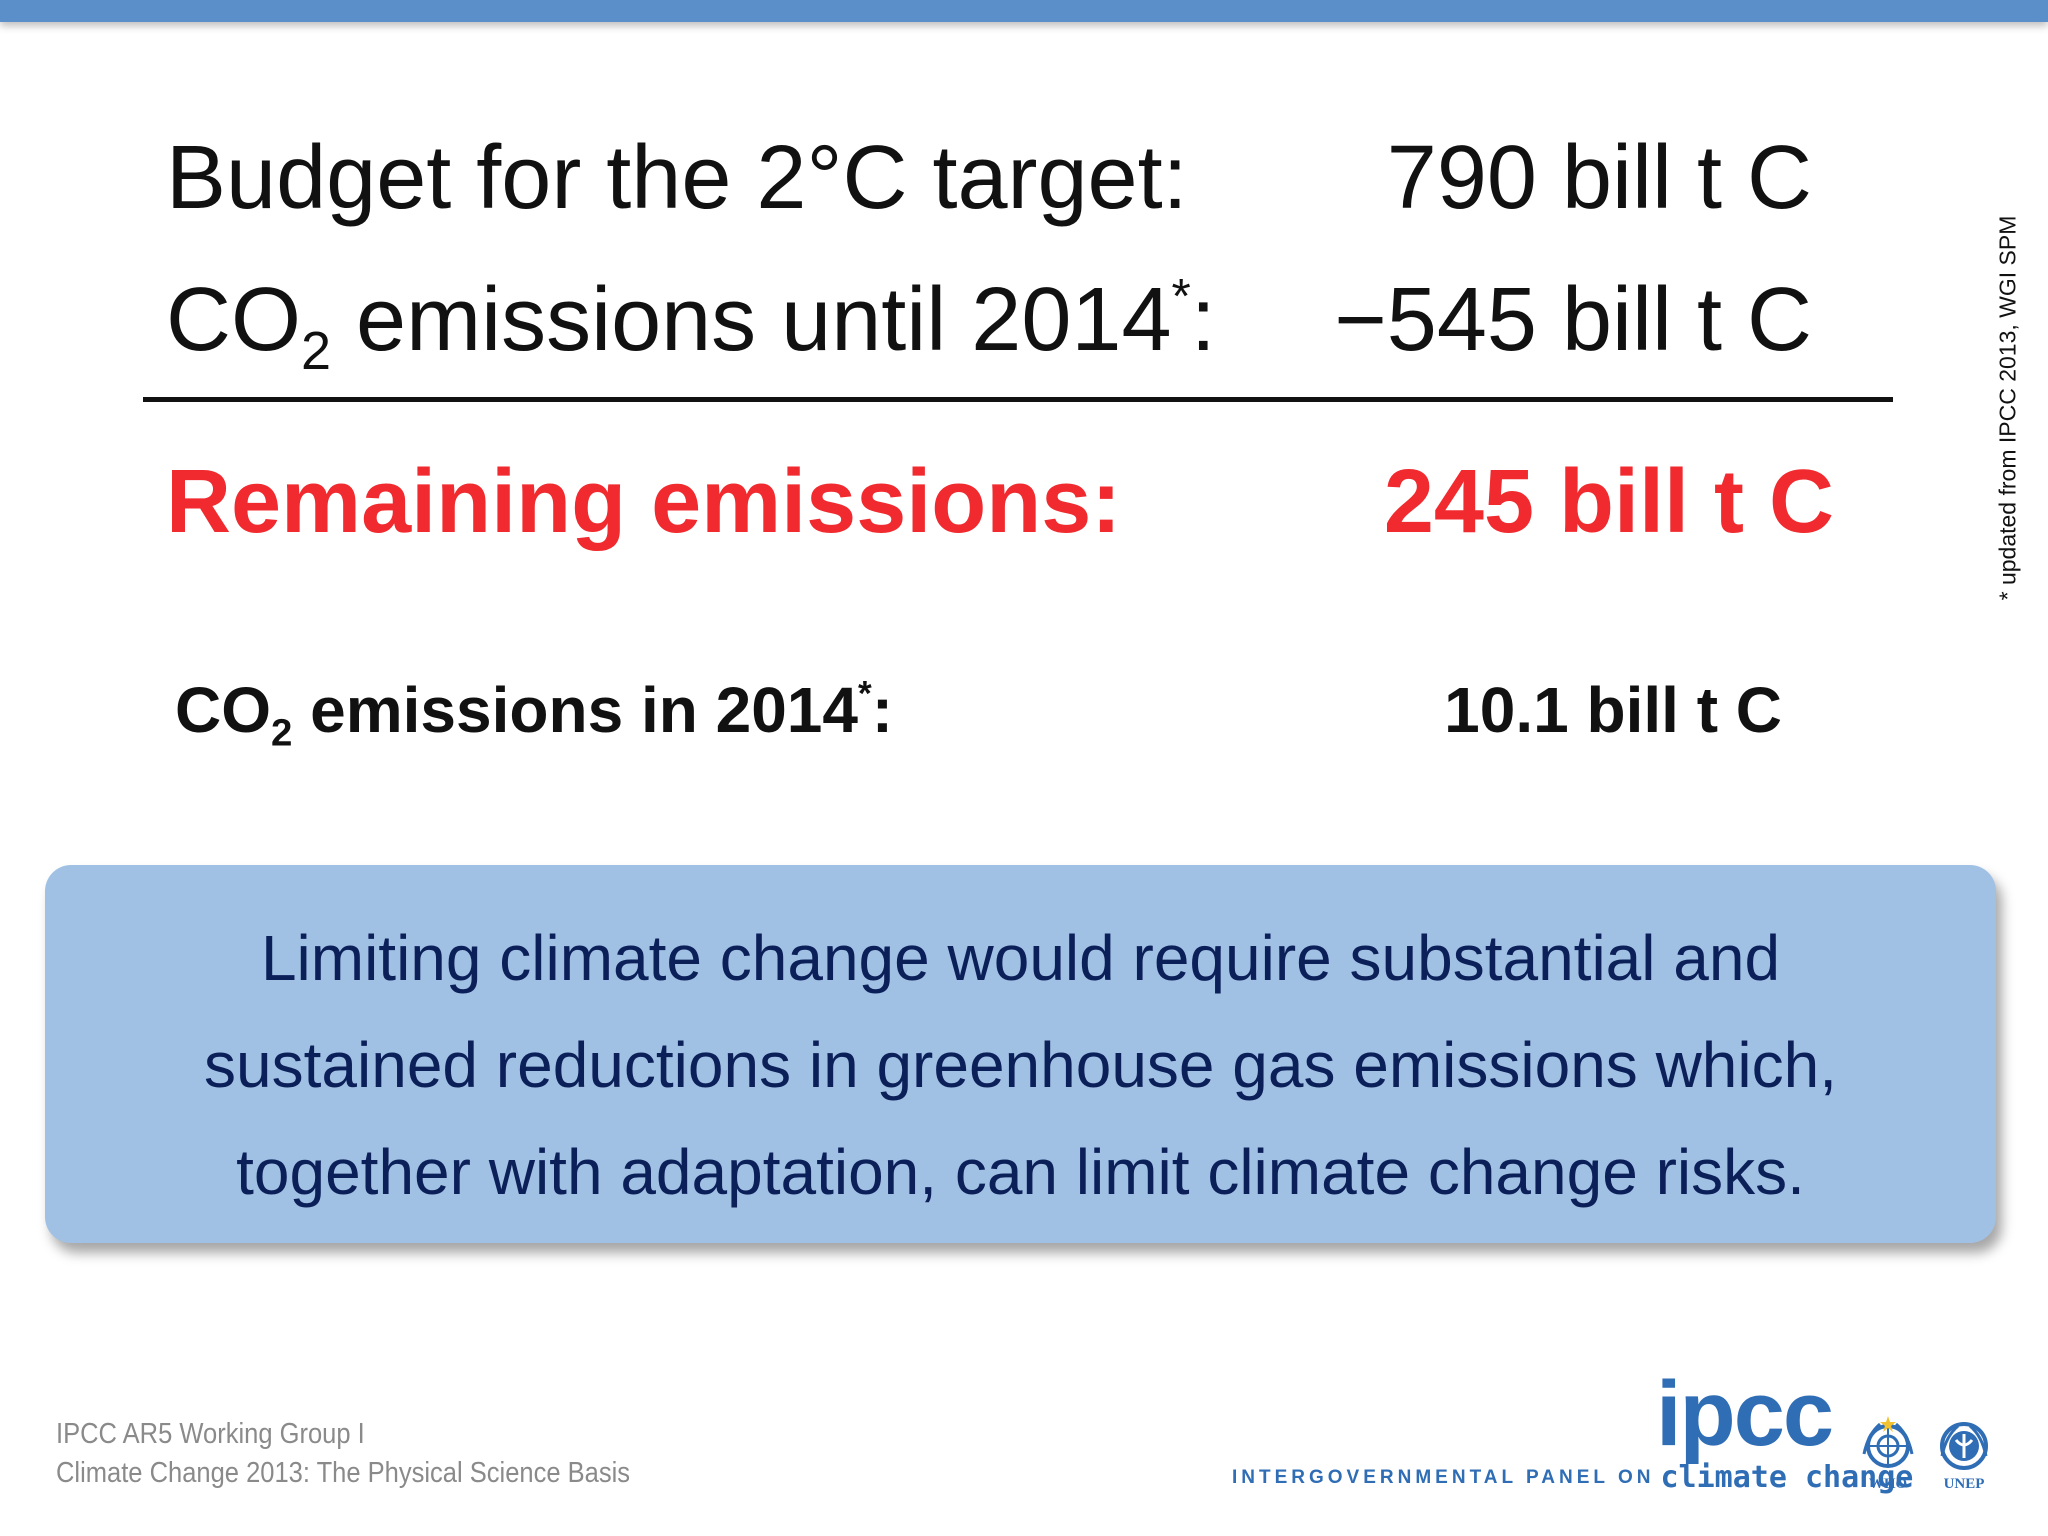 The width and height of the screenshot is (2048, 1536). I want to click on who-label: WHO, so click(1888, 1484).